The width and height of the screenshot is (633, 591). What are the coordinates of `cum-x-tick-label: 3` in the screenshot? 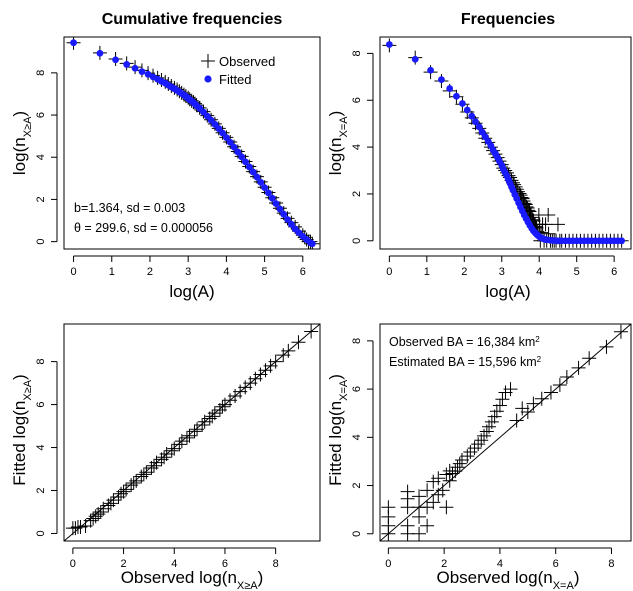 It's located at (188, 272).